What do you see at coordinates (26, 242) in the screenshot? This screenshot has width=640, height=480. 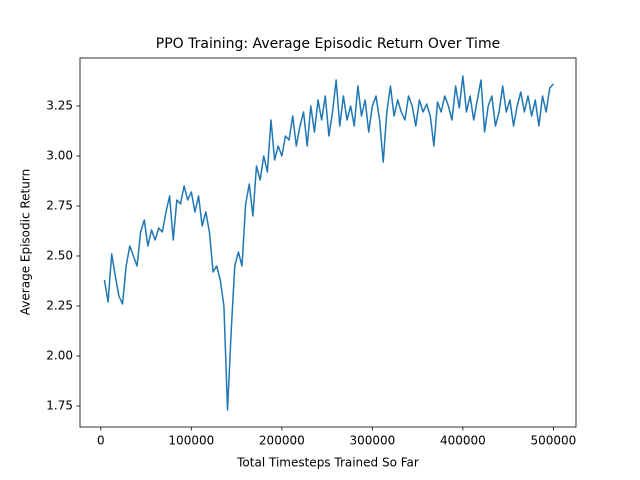 I see `y-axis-label: Average Episodic Return` at bounding box center [26, 242].